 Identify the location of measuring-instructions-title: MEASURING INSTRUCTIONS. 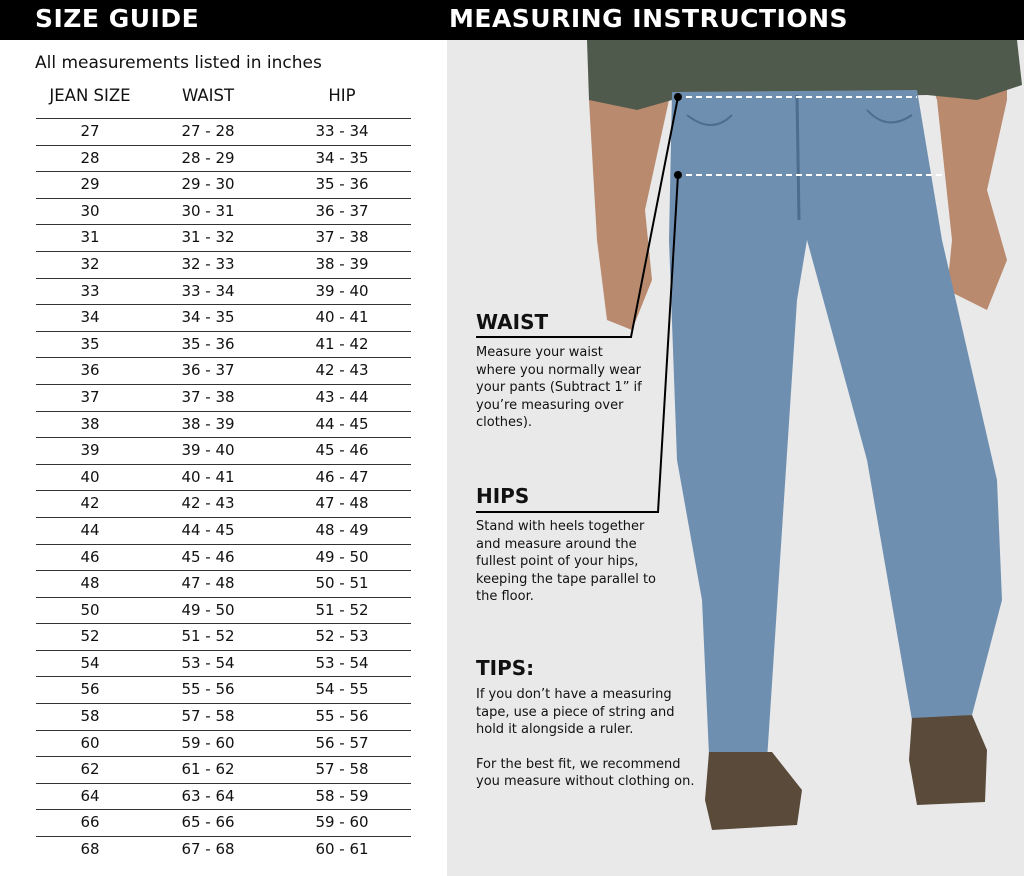
(649, 18).